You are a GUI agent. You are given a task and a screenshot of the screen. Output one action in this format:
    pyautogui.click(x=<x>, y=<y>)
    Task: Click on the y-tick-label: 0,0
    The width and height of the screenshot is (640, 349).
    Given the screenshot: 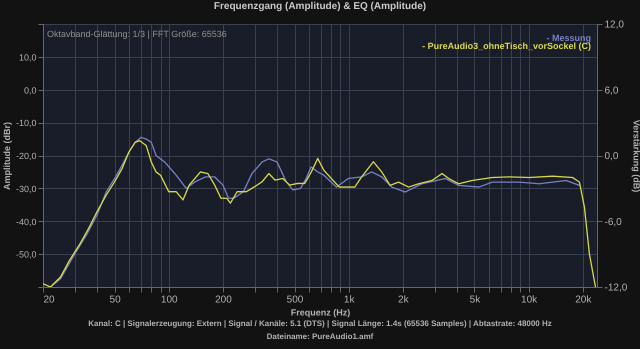 What is the action you would take?
    pyautogui.click(x=30, y=90)
    